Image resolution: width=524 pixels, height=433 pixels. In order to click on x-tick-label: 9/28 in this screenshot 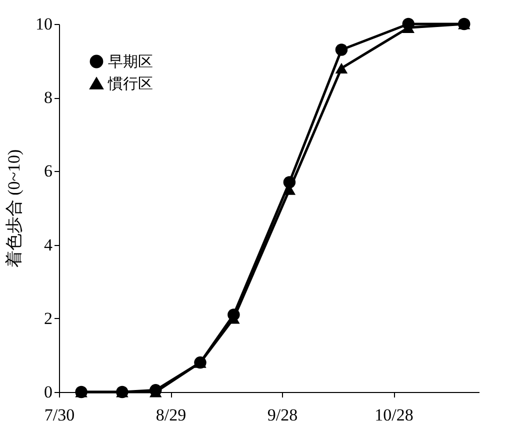, I will do `click(282, 415)`.